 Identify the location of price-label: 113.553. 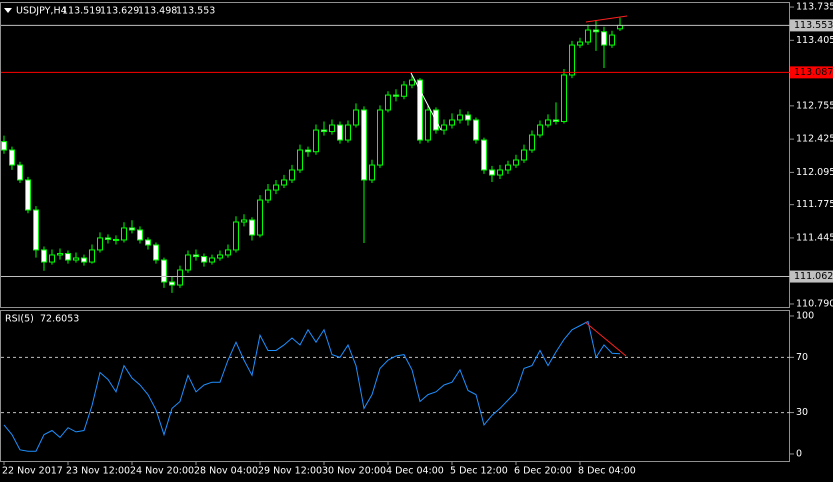
(813, 25).